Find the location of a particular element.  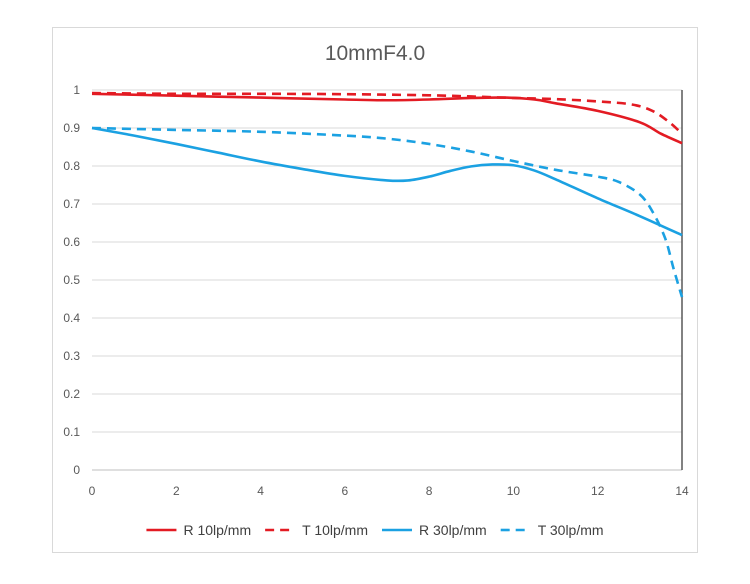

x-tick-label-0: 0 is located at coordinates (92, 491).